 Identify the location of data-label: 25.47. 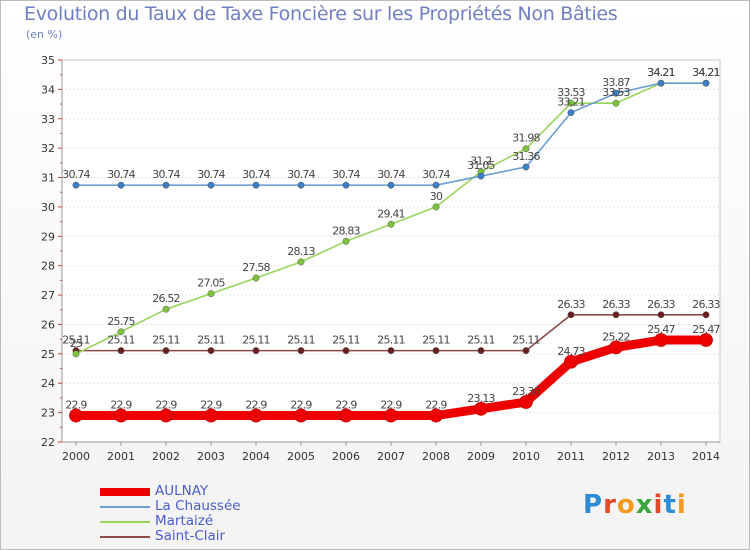
(706, 329).